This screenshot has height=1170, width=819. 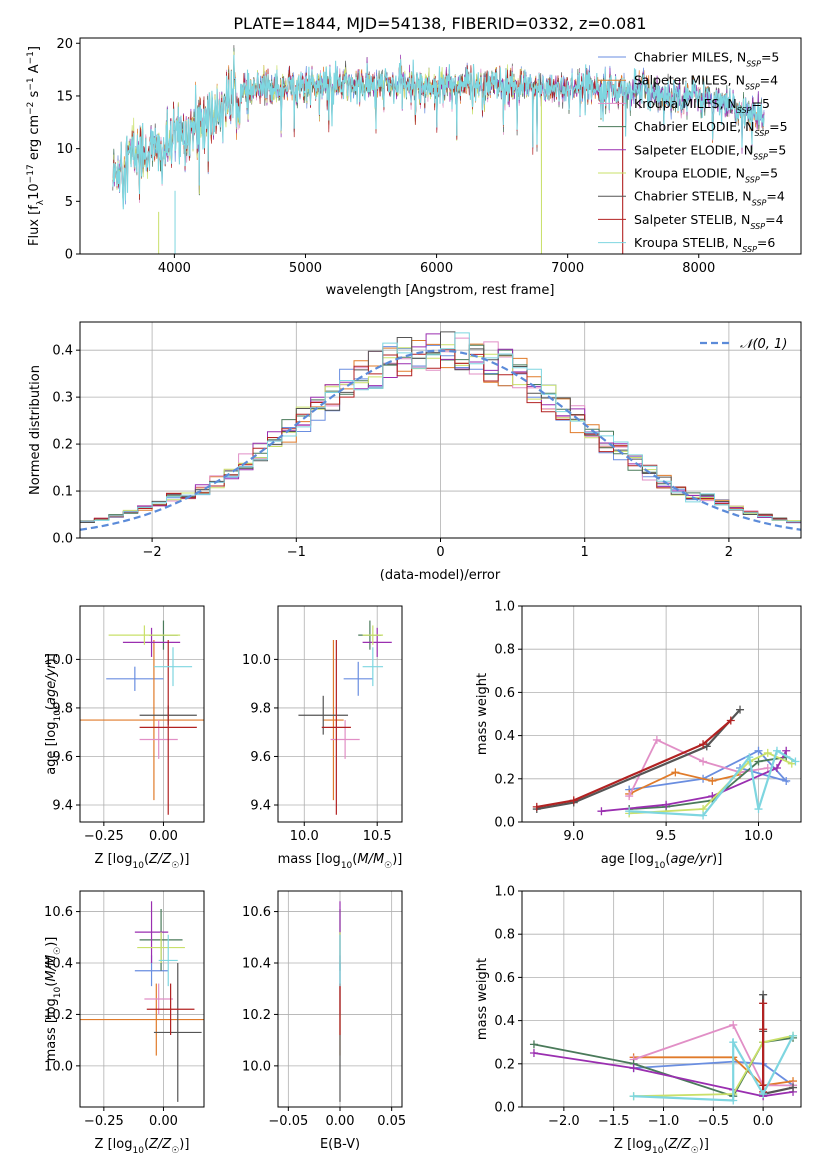 I want to click on label-part: M/M, so click(x=51, y=968).